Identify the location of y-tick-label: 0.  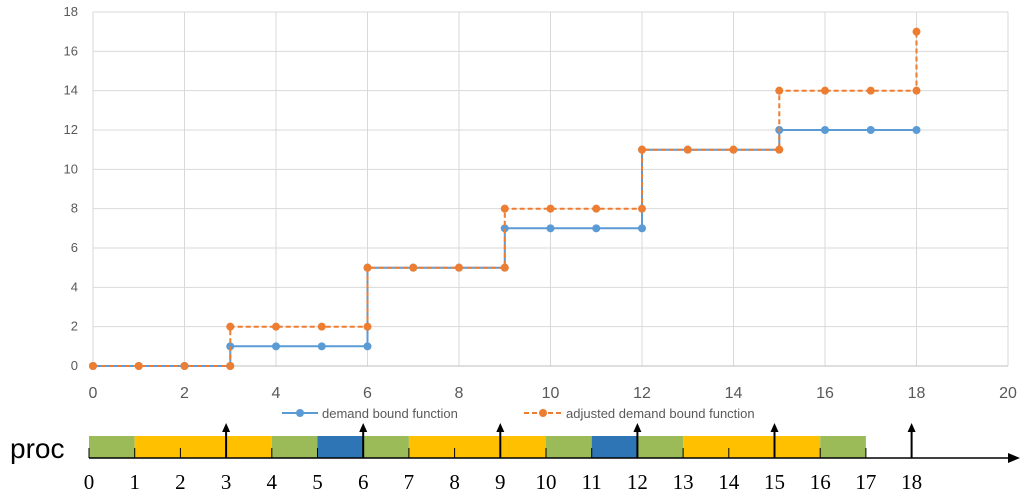
(74, 365).